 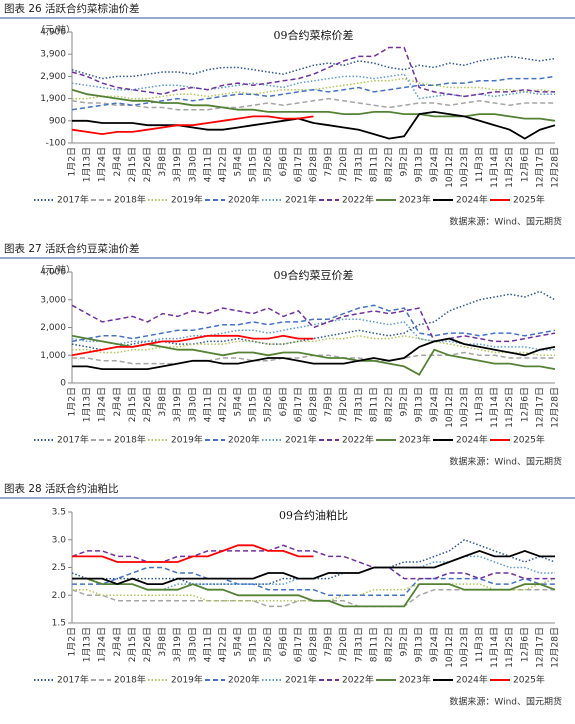 What do you see at coordinates (479, 164) in the screenshot?
I see `x-tick-label: 11月3日` at bounding box center [479, 164].